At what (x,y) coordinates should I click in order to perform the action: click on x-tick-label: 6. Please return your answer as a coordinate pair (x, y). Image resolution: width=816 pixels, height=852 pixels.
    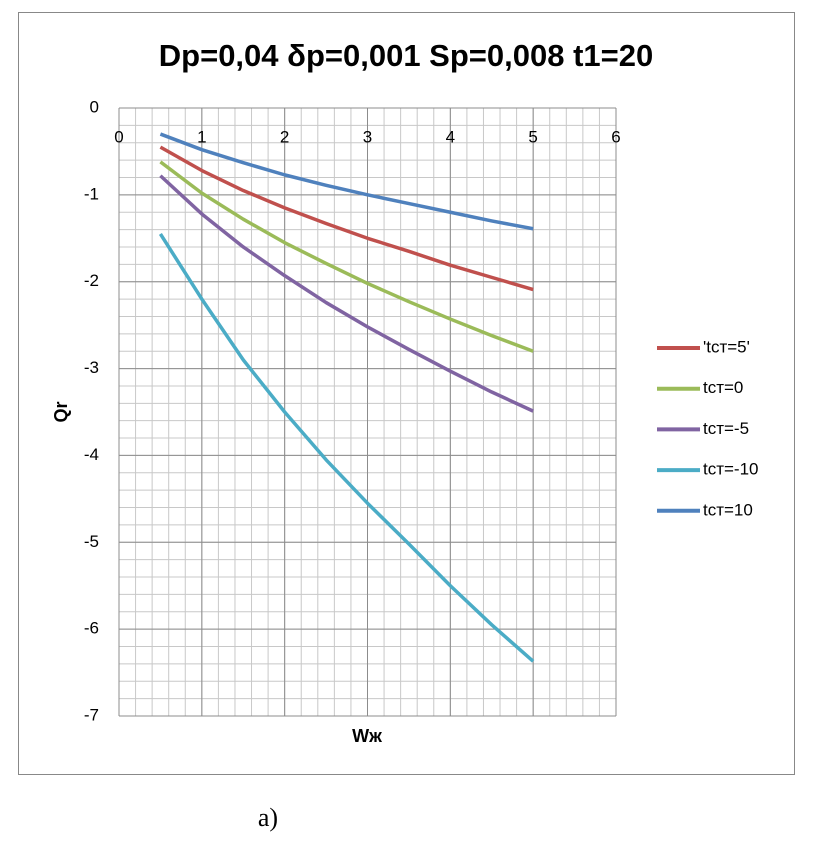
    Looking at the image, I should click on (615, 136).